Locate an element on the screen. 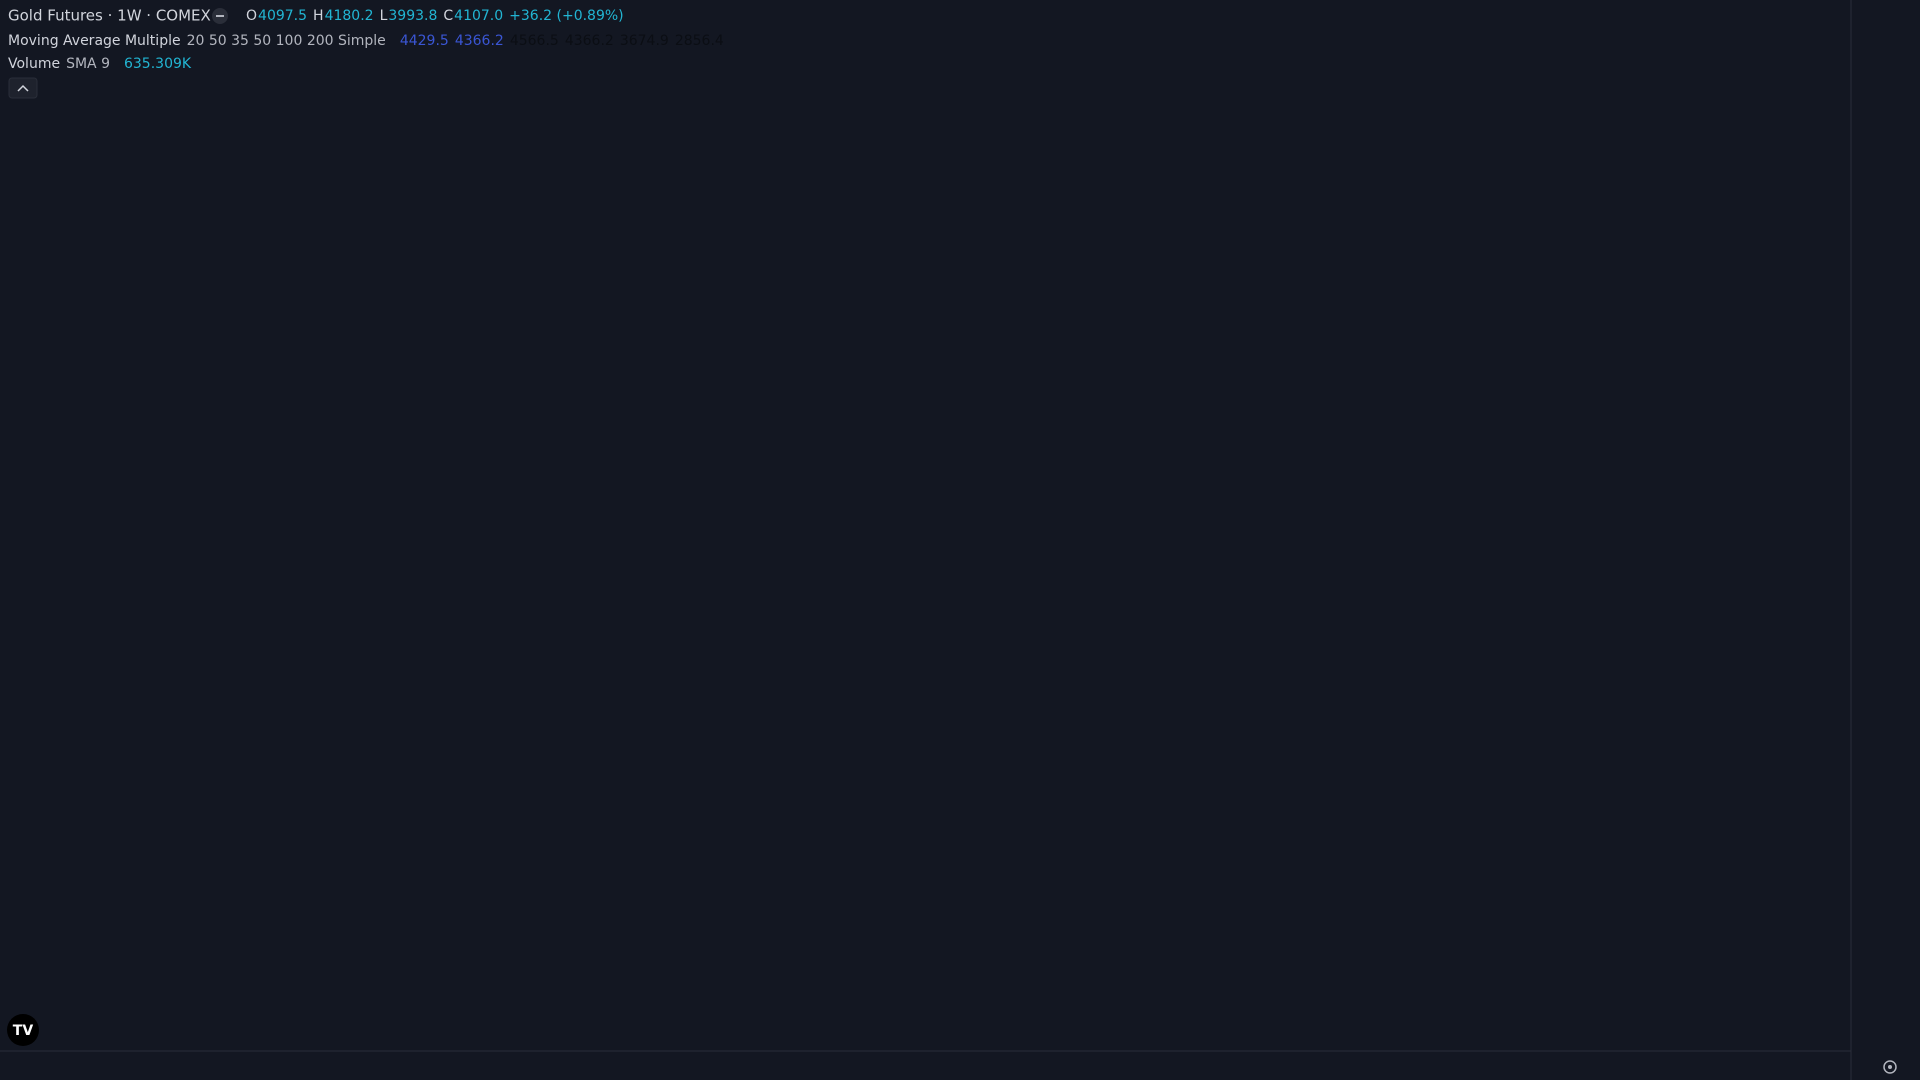 The height and width of the screenshot is (1080, 1920). ohlc-key: O is located at coordinates (251, 16).